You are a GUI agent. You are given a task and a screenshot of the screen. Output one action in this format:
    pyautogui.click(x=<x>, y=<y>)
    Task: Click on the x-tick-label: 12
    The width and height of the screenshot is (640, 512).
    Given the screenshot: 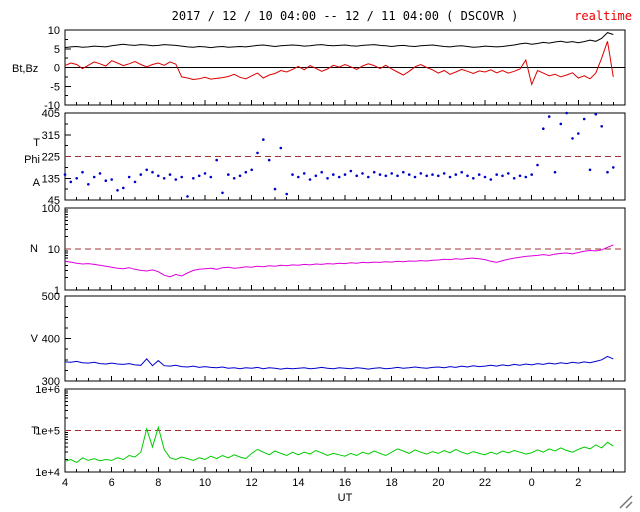 What is the action you would take?
    pyautogui.click(x=252, y=483)
    